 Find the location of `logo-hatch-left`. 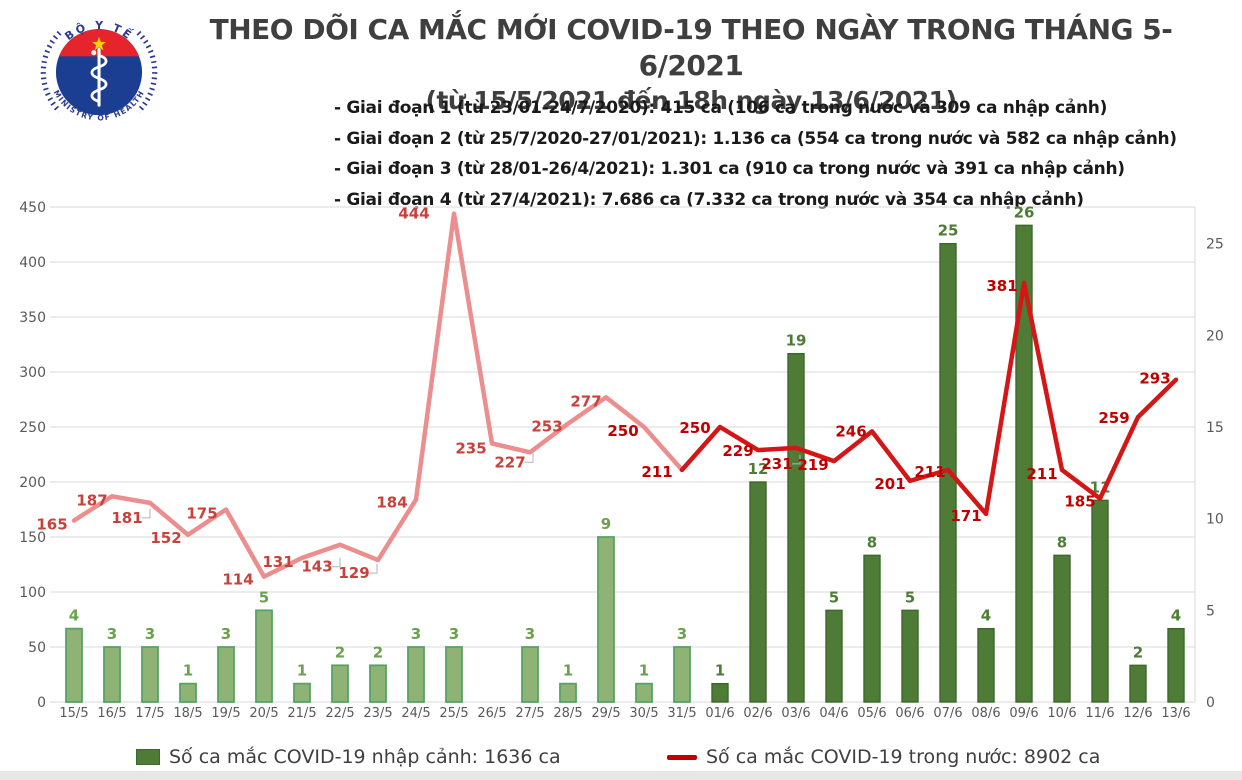

logo-hatch-left is located at coordinates (51, 72).